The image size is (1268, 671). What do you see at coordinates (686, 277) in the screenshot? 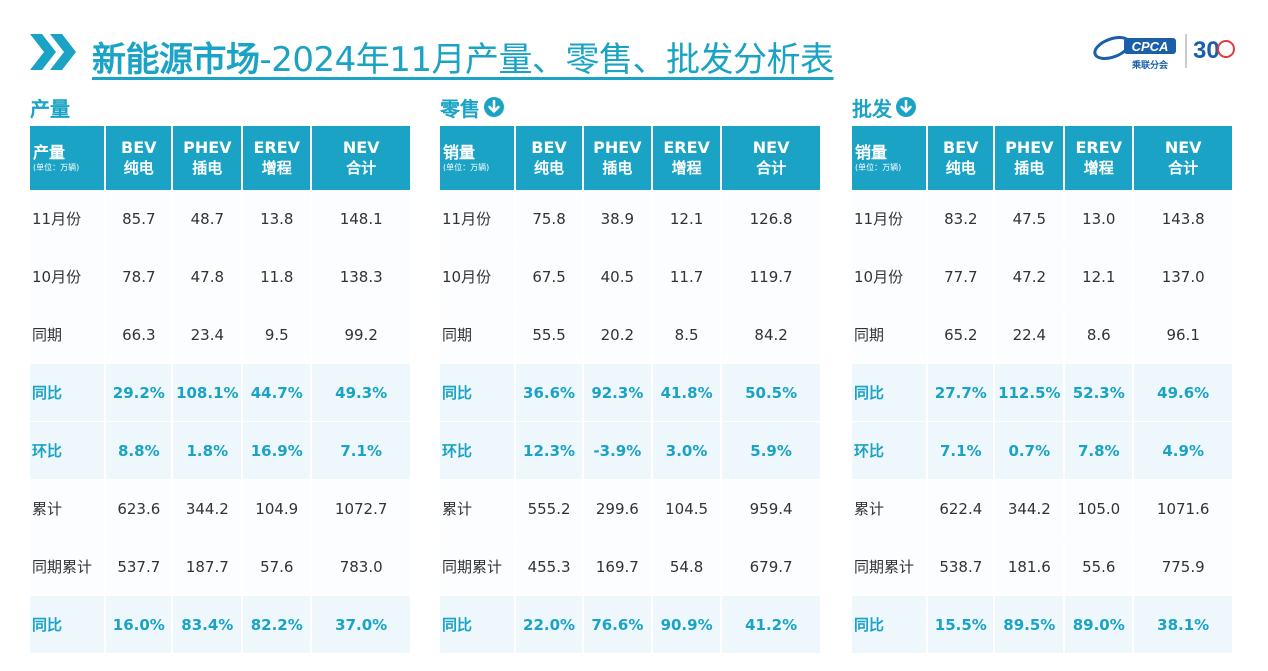
I see `table-cell: 11.7` at bounding box center [686, 277].